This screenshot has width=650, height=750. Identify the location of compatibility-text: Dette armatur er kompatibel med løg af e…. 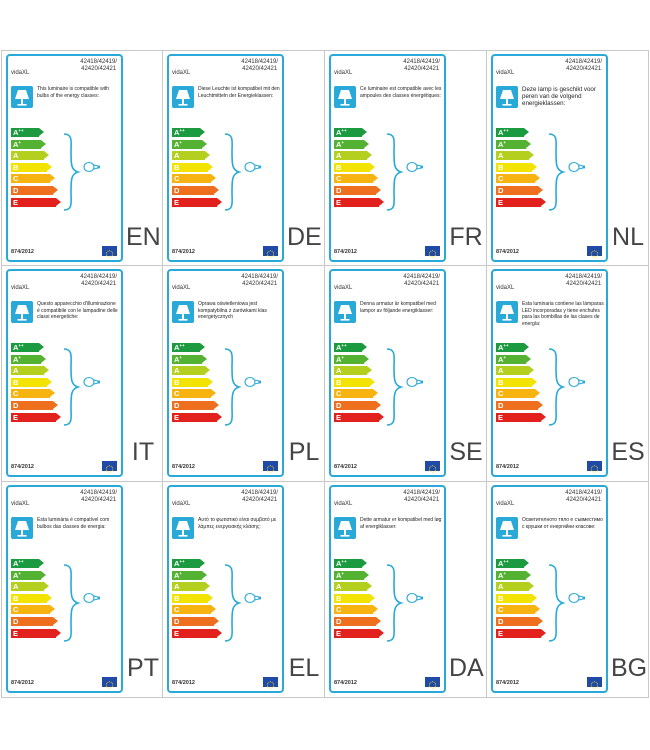
(401, 523).